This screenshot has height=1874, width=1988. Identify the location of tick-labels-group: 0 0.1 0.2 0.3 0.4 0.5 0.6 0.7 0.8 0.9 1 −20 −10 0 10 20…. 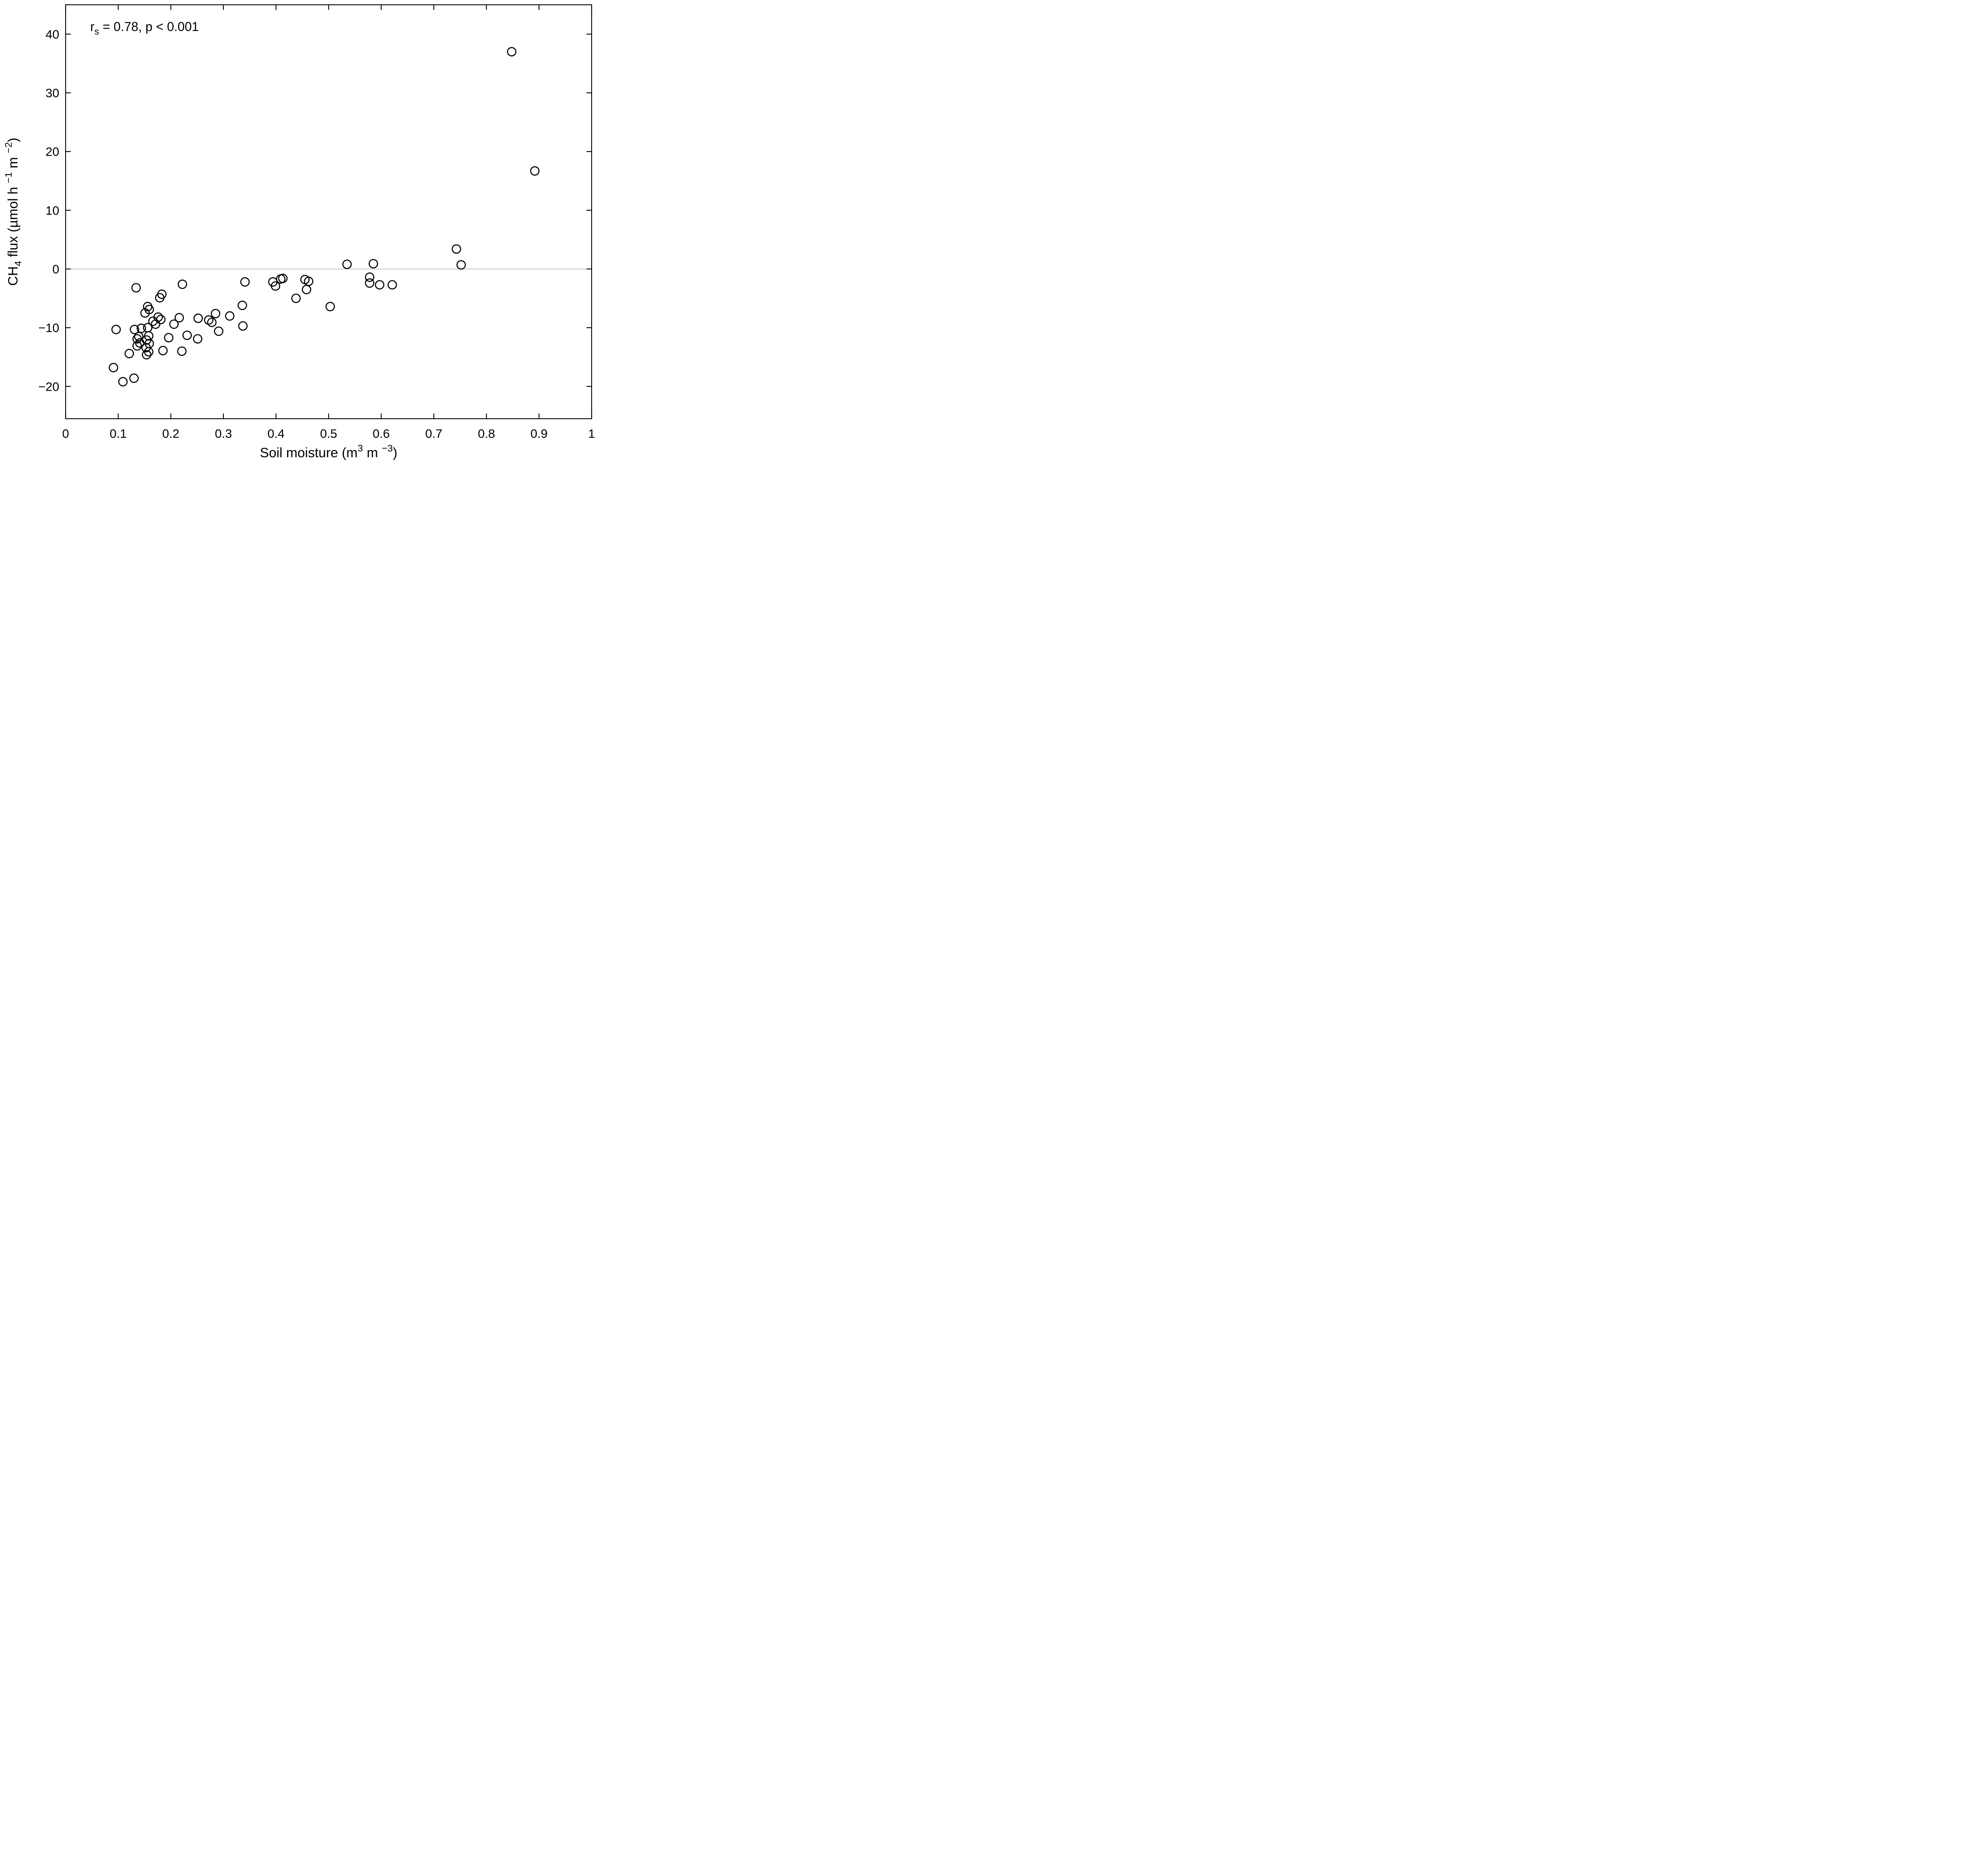
(316, 234).